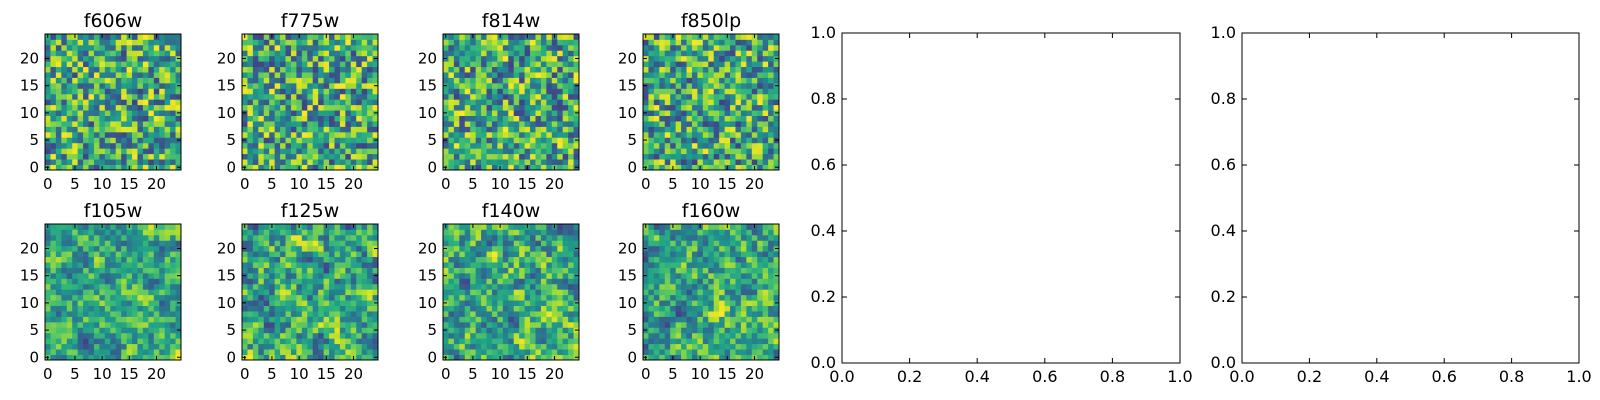 The width and height of the screenshot is (1600, 400). Describe the element at coordinates (554, 374) in the screenshot. I see `x-tick-label: 20` at that location.